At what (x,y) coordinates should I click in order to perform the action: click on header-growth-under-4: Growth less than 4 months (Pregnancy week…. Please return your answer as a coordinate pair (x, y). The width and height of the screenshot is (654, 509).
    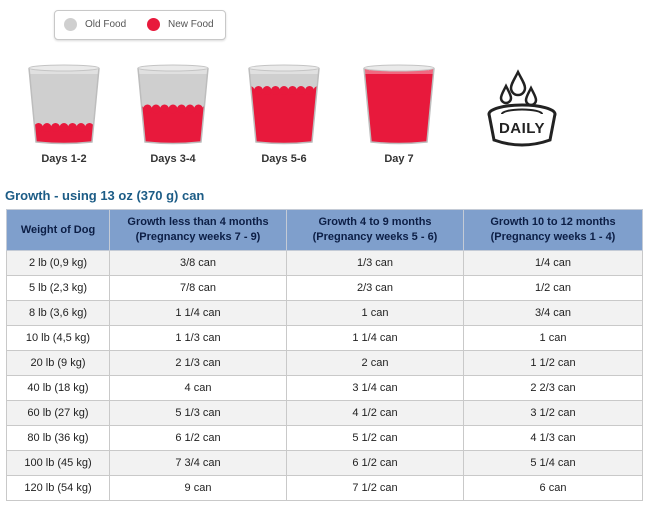
    Looking at the image, I should click on (198, 230).